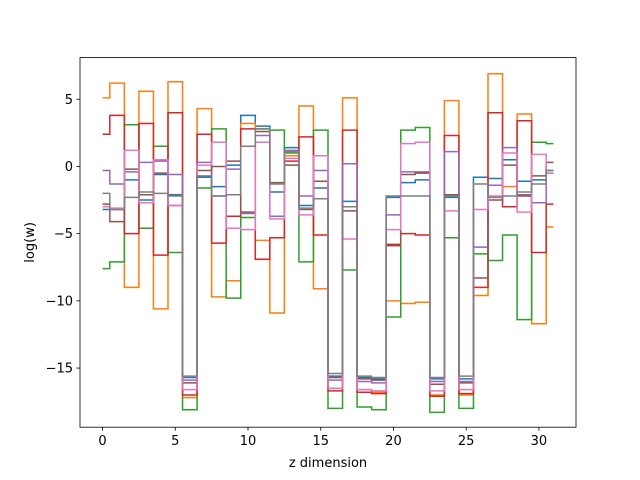 The image size is (640, 480). What do you see at coordinates (248, 441) in the screenshot?
I see `x-tick-label: 10` at bounding box center [248, 441].